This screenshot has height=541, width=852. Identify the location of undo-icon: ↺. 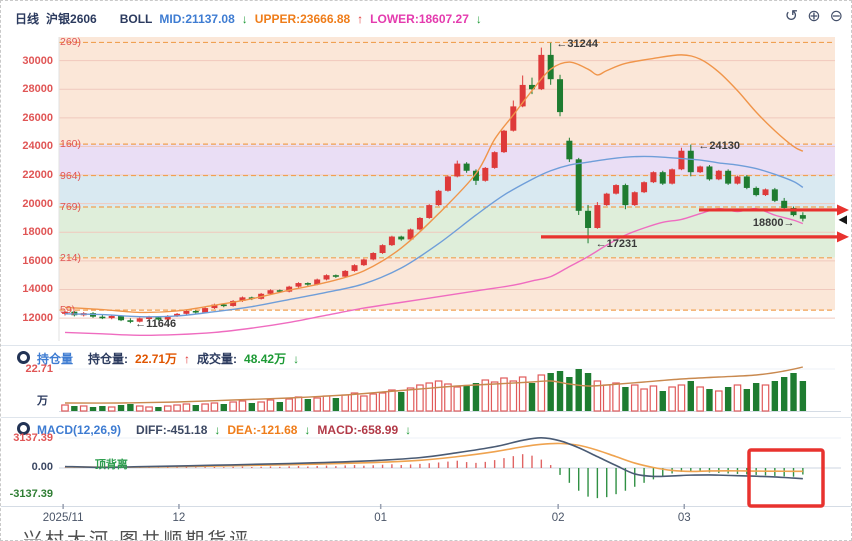
(791, 16).